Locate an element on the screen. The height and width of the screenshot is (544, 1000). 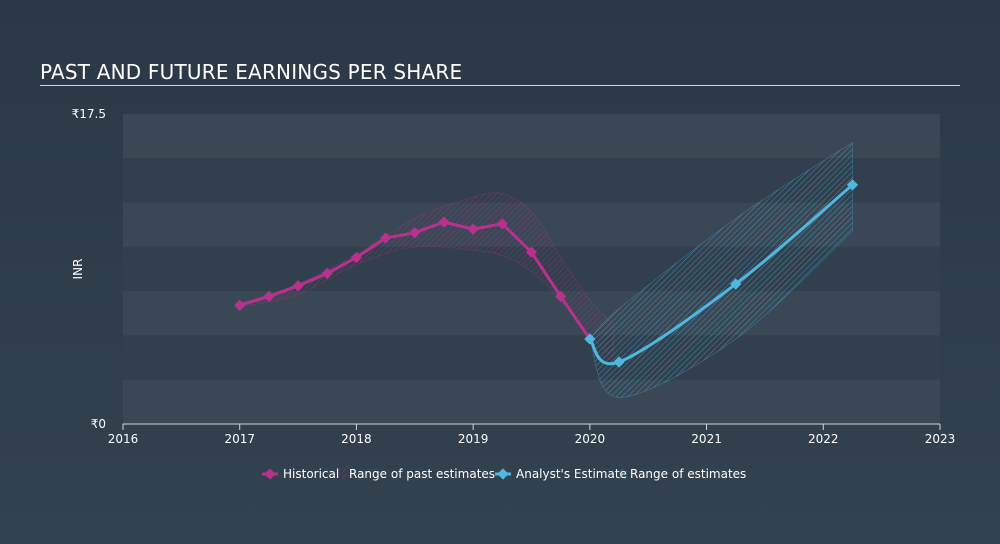
legend-estimate-label: Analyst's Estimate is located at coordinates (571, 474).